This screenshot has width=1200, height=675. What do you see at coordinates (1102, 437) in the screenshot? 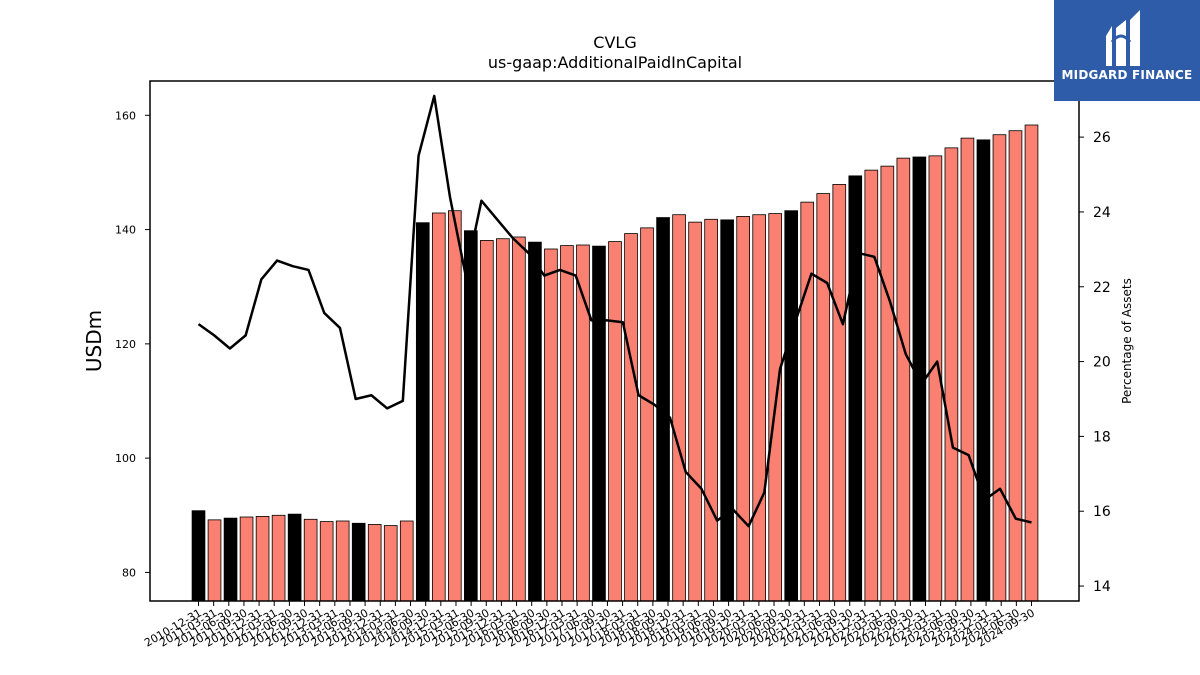
I see `y2-tick-label: 18` at bounding box center [1102, 437].